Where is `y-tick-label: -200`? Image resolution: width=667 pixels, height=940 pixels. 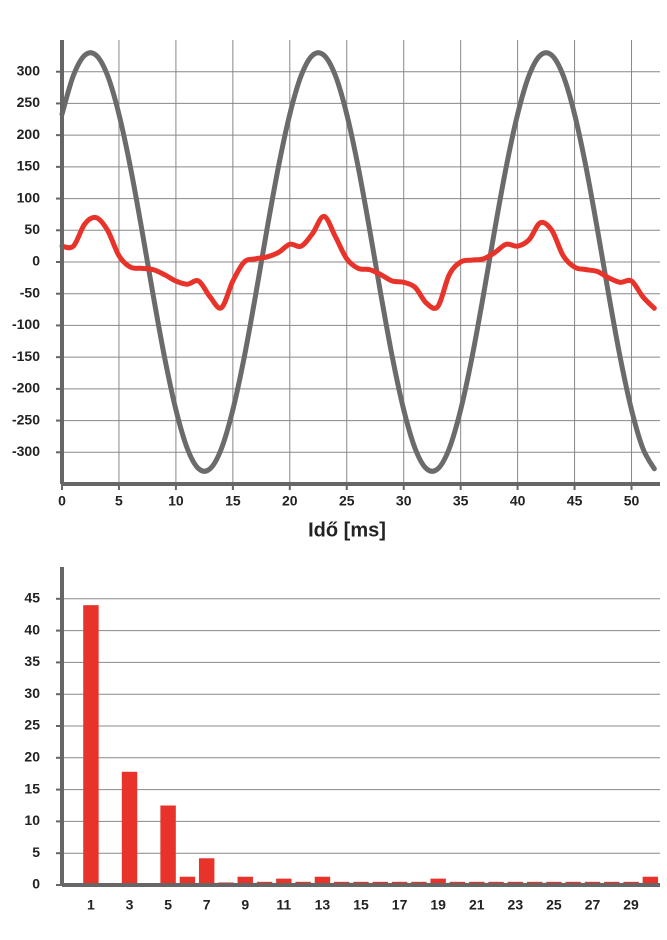 y-tick-label: -200 is located at coordinates (26, 388).